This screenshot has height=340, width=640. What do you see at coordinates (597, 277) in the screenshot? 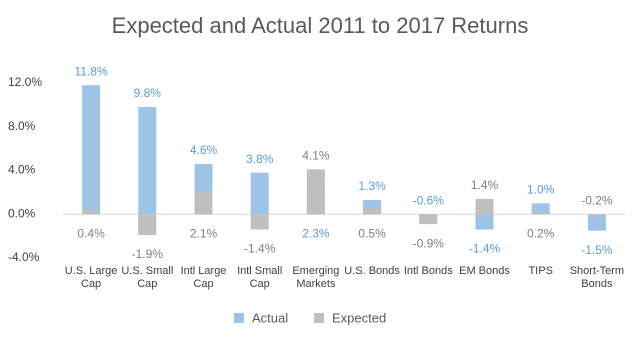
I see `x-tick-label: Short-Term Bonds` at bounding box center [597, 277].